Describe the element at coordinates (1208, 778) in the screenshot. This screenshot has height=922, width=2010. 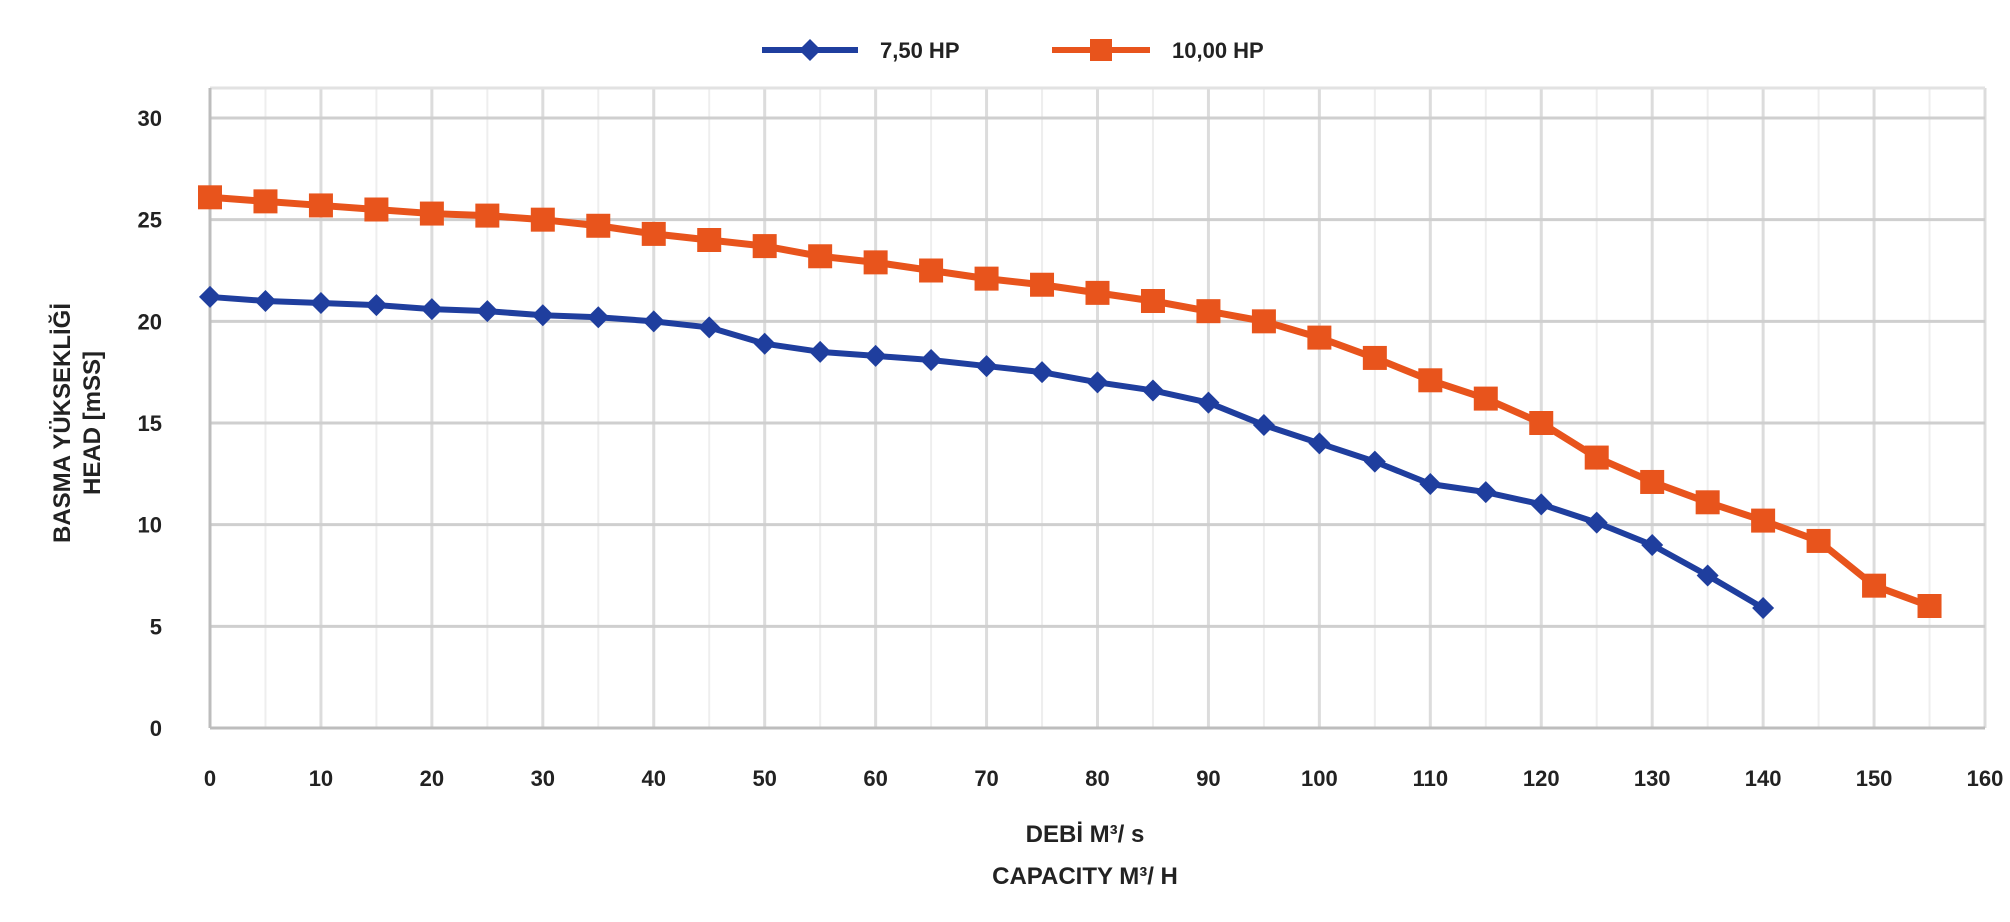
I see `x-tick-label: 90` at that location.